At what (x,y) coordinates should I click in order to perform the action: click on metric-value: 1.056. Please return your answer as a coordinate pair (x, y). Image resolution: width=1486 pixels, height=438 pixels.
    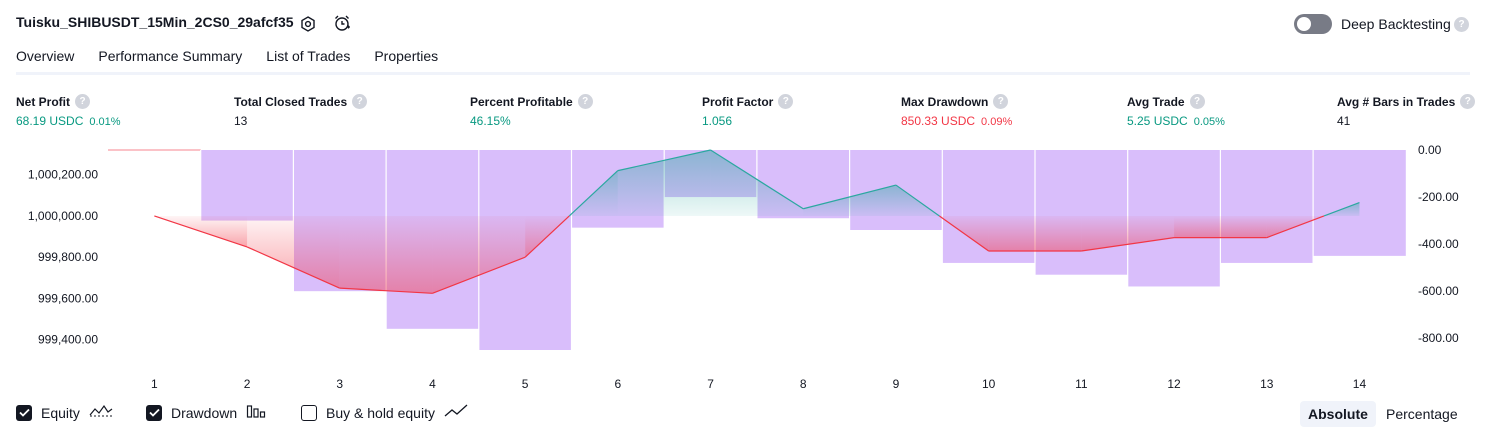
    Looking at the image, I should click on (717, 121).